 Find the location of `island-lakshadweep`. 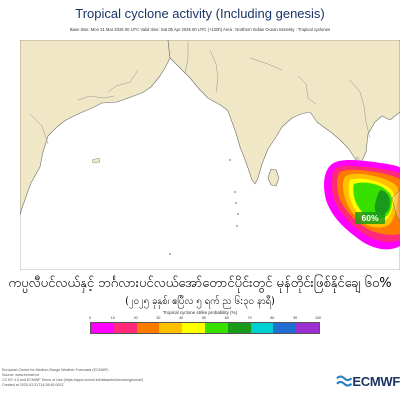

island-lakshadweep is located at coordinates (230, 160).